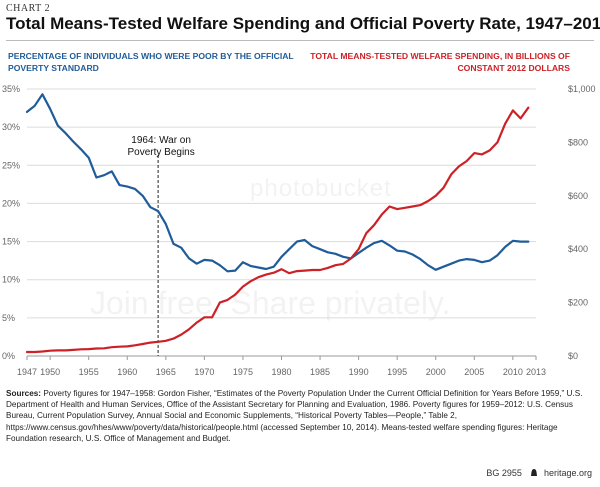 This screenshot has height=487, width=600. I want to click on x-tick-label: 1995, so click(397, 372).